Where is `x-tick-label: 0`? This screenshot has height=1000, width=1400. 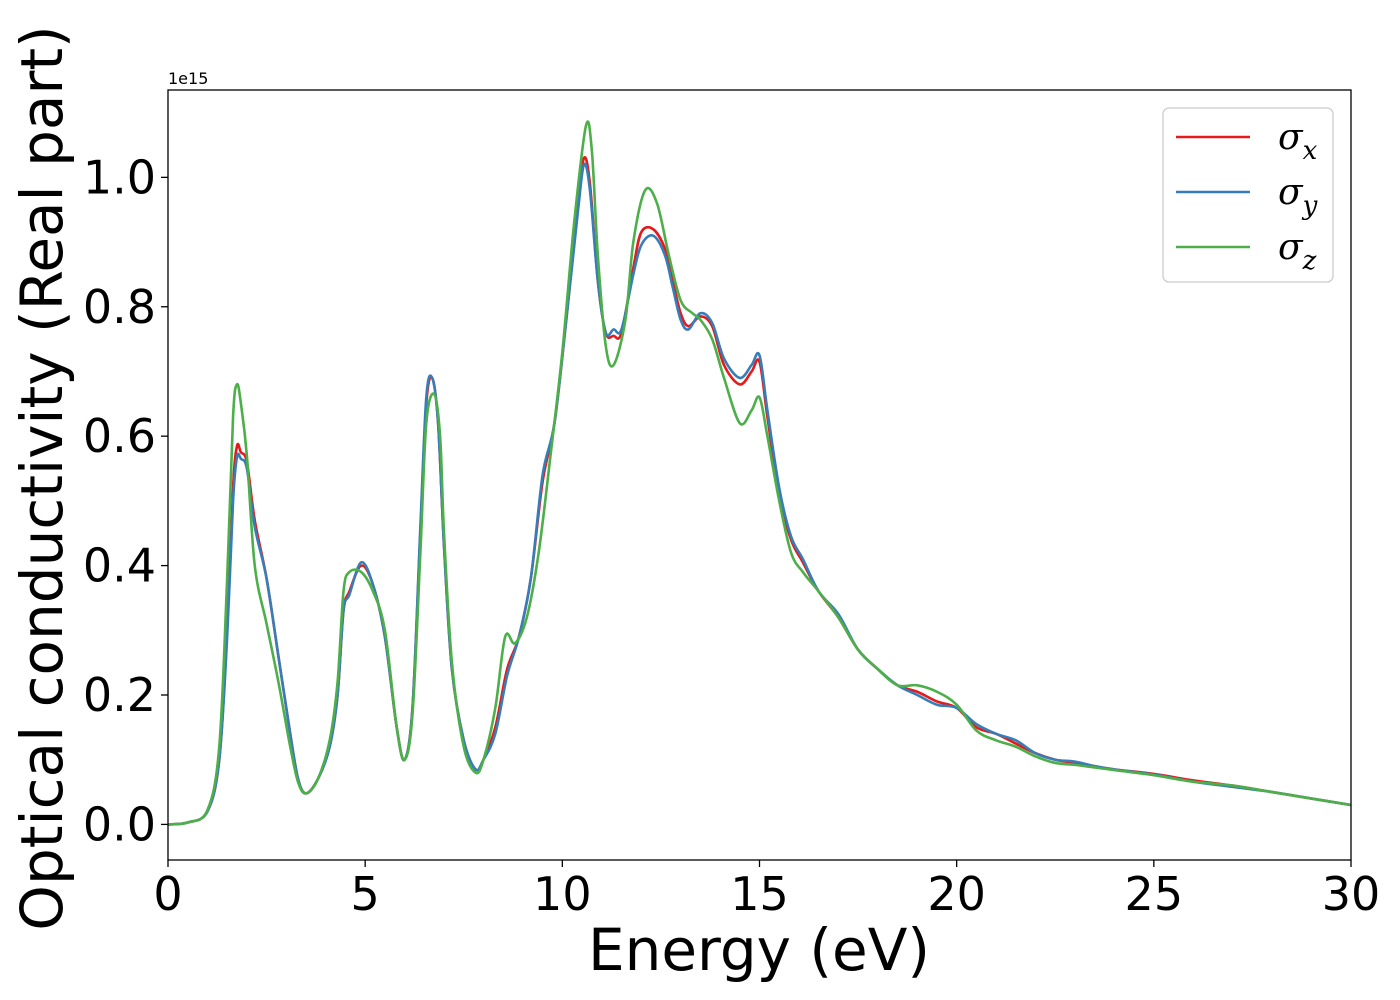 x-tick-label: 0 is located at coordinates (167, 894).